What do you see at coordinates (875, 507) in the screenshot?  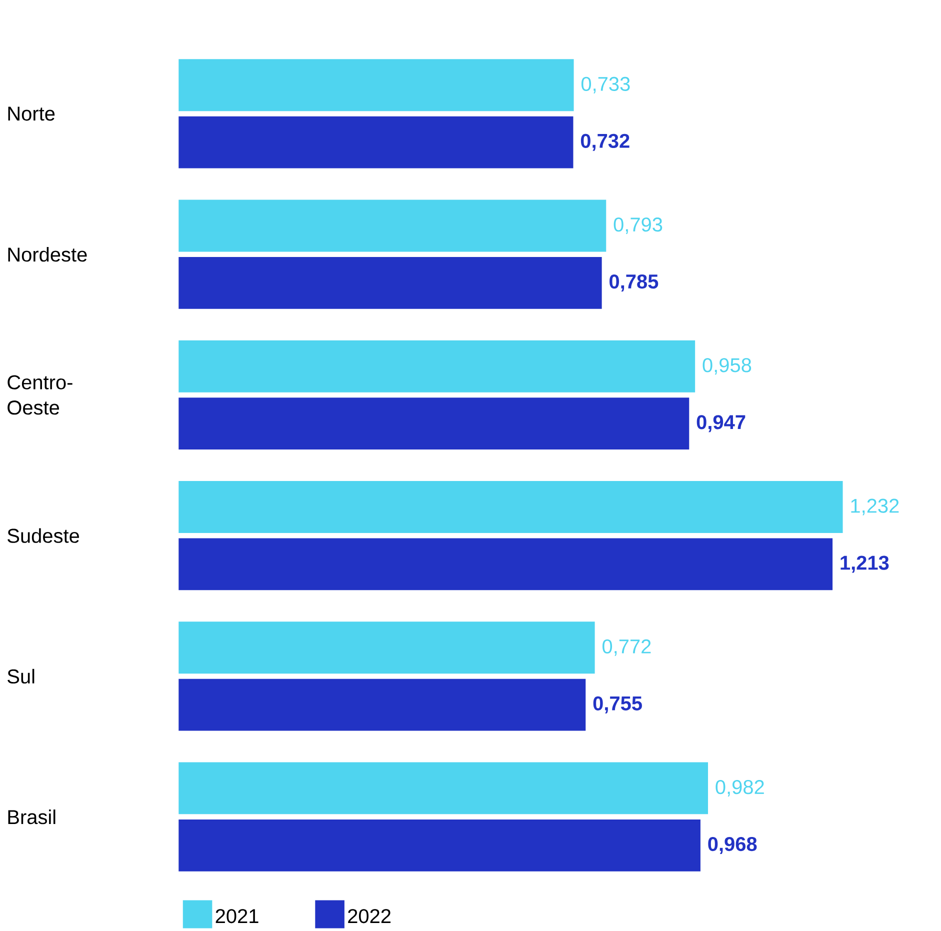 I see `data-label: 1,232` at bounding box center [875, 507].